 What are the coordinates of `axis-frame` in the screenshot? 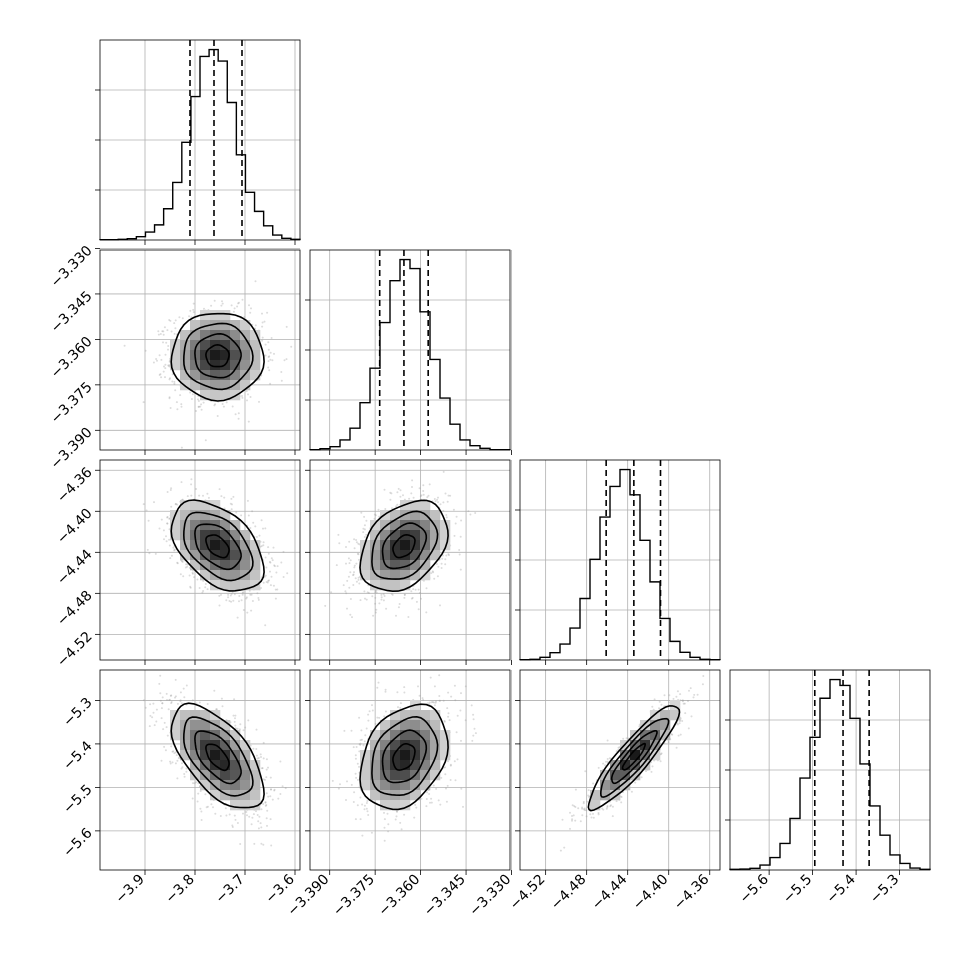 It's located at (830, 770).